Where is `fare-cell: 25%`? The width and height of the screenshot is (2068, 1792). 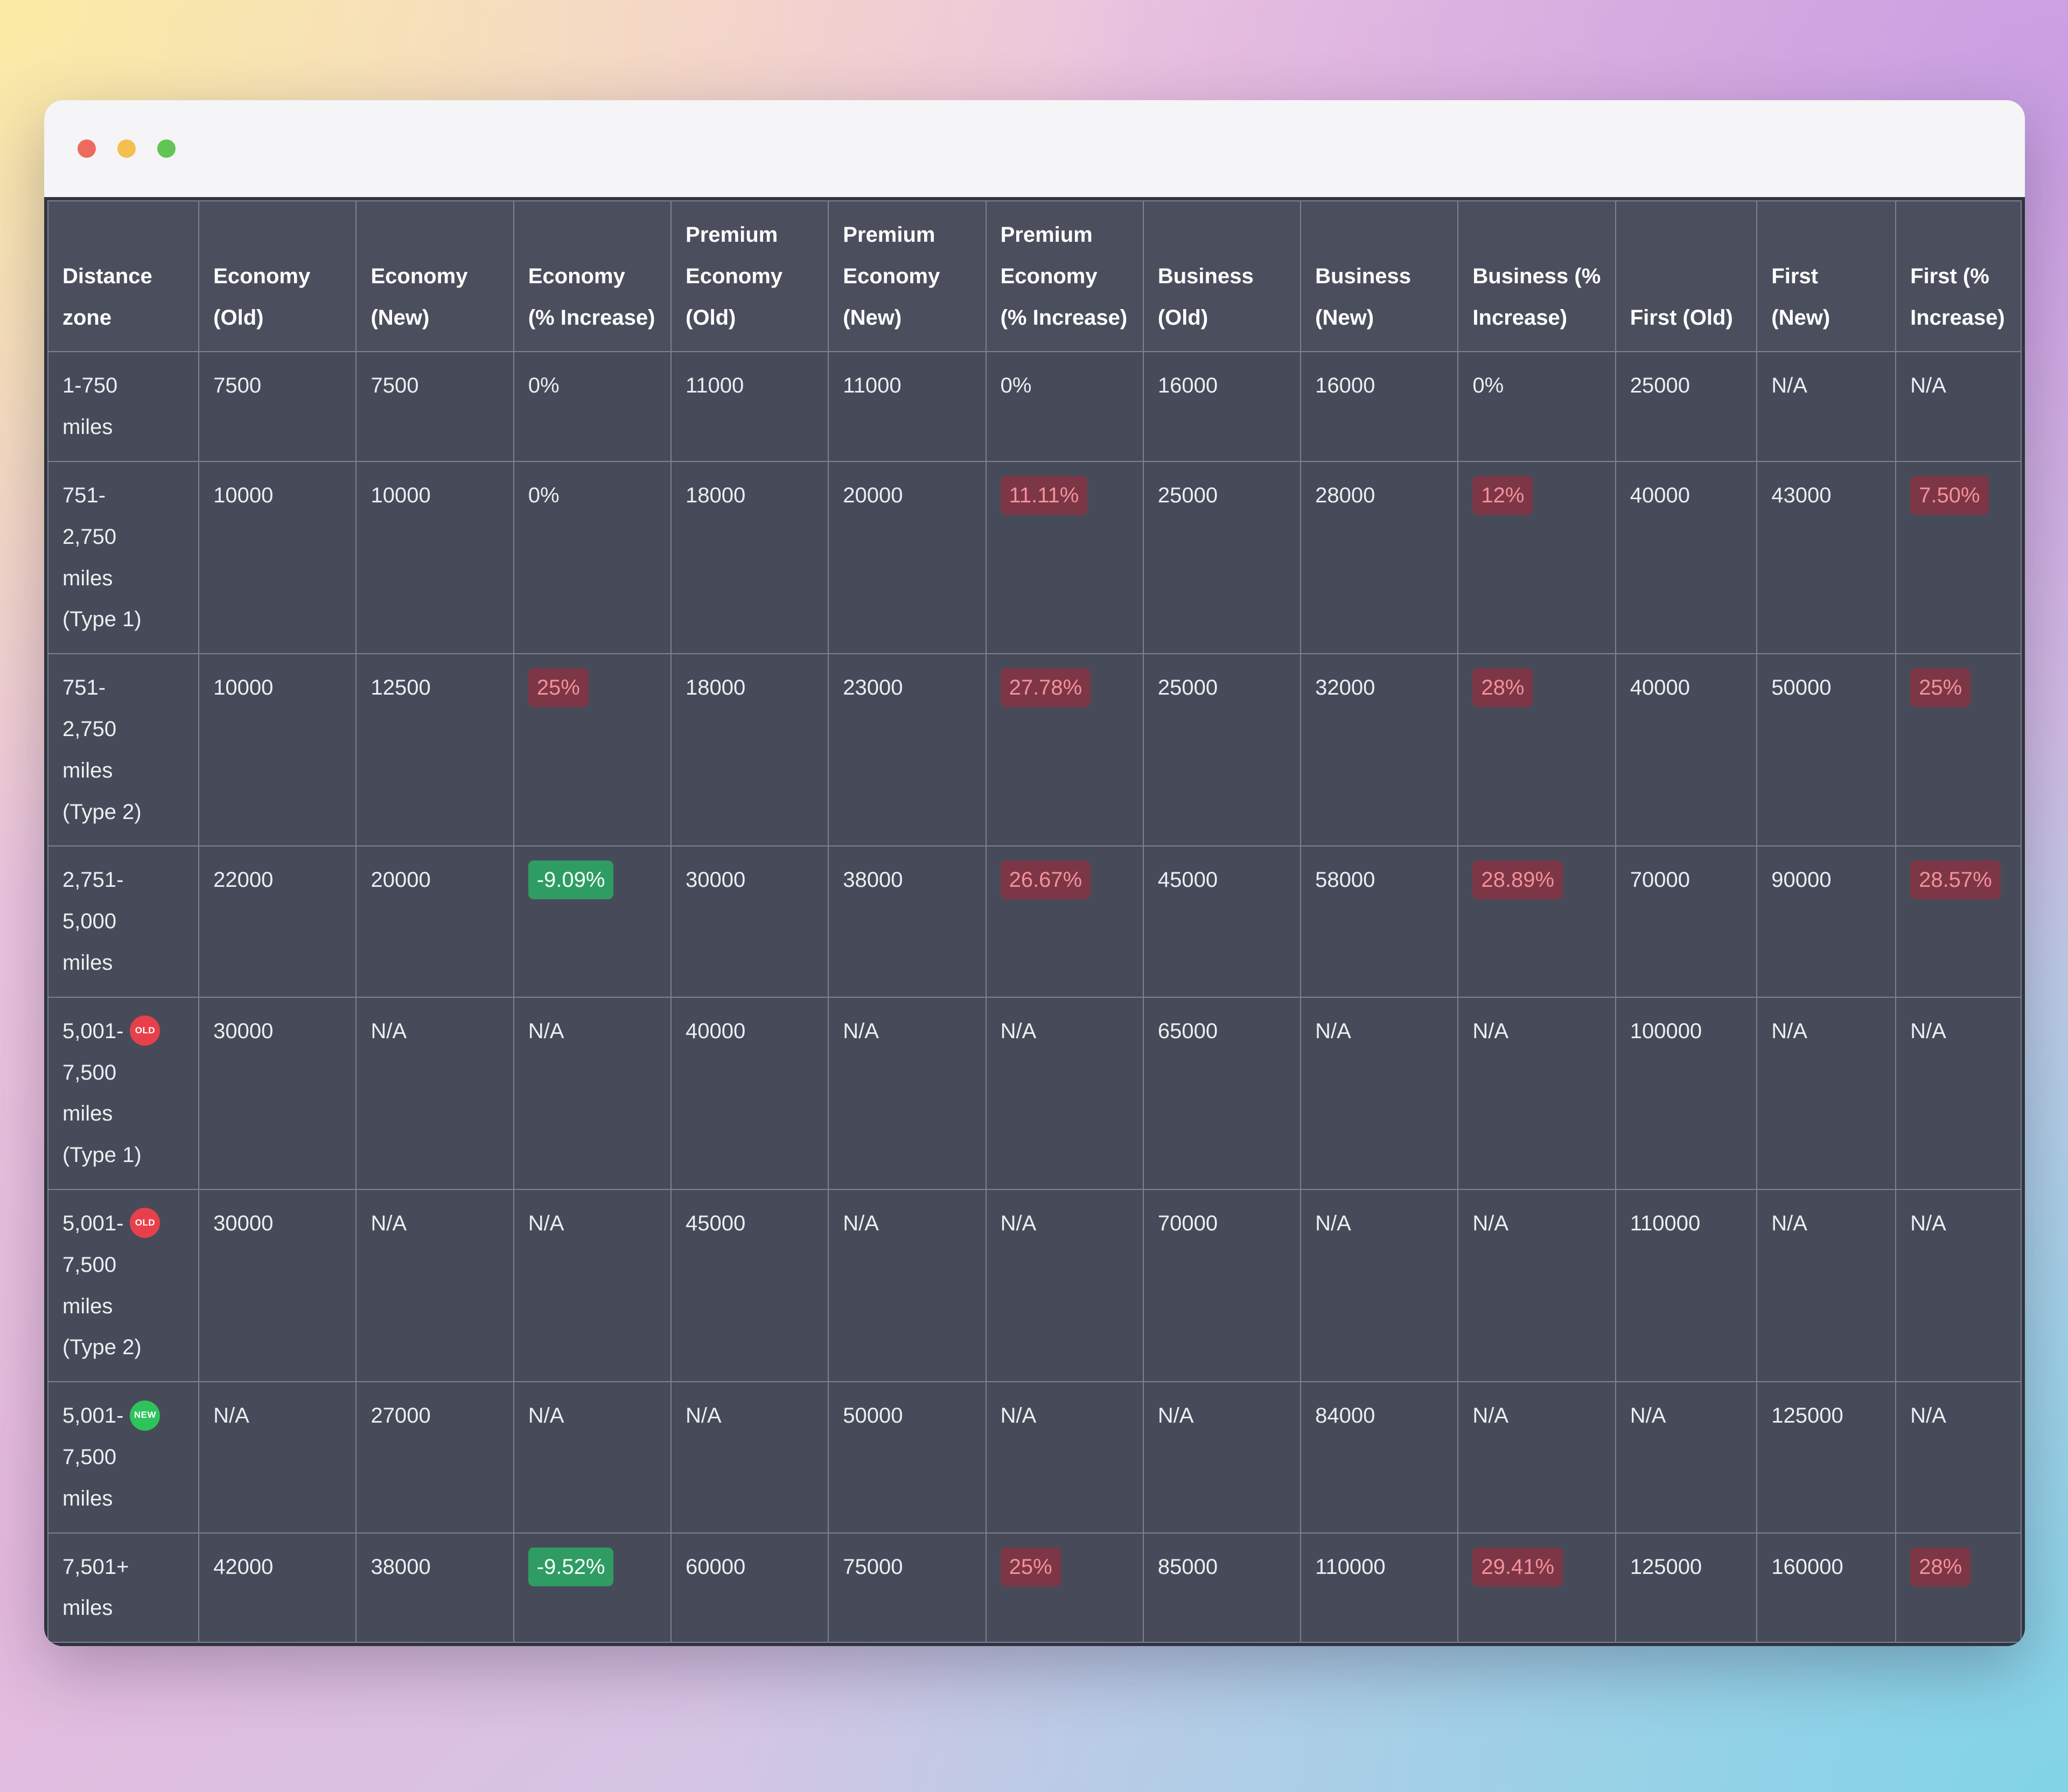
fare-cell: 25% is located at coordinates (592, 750).